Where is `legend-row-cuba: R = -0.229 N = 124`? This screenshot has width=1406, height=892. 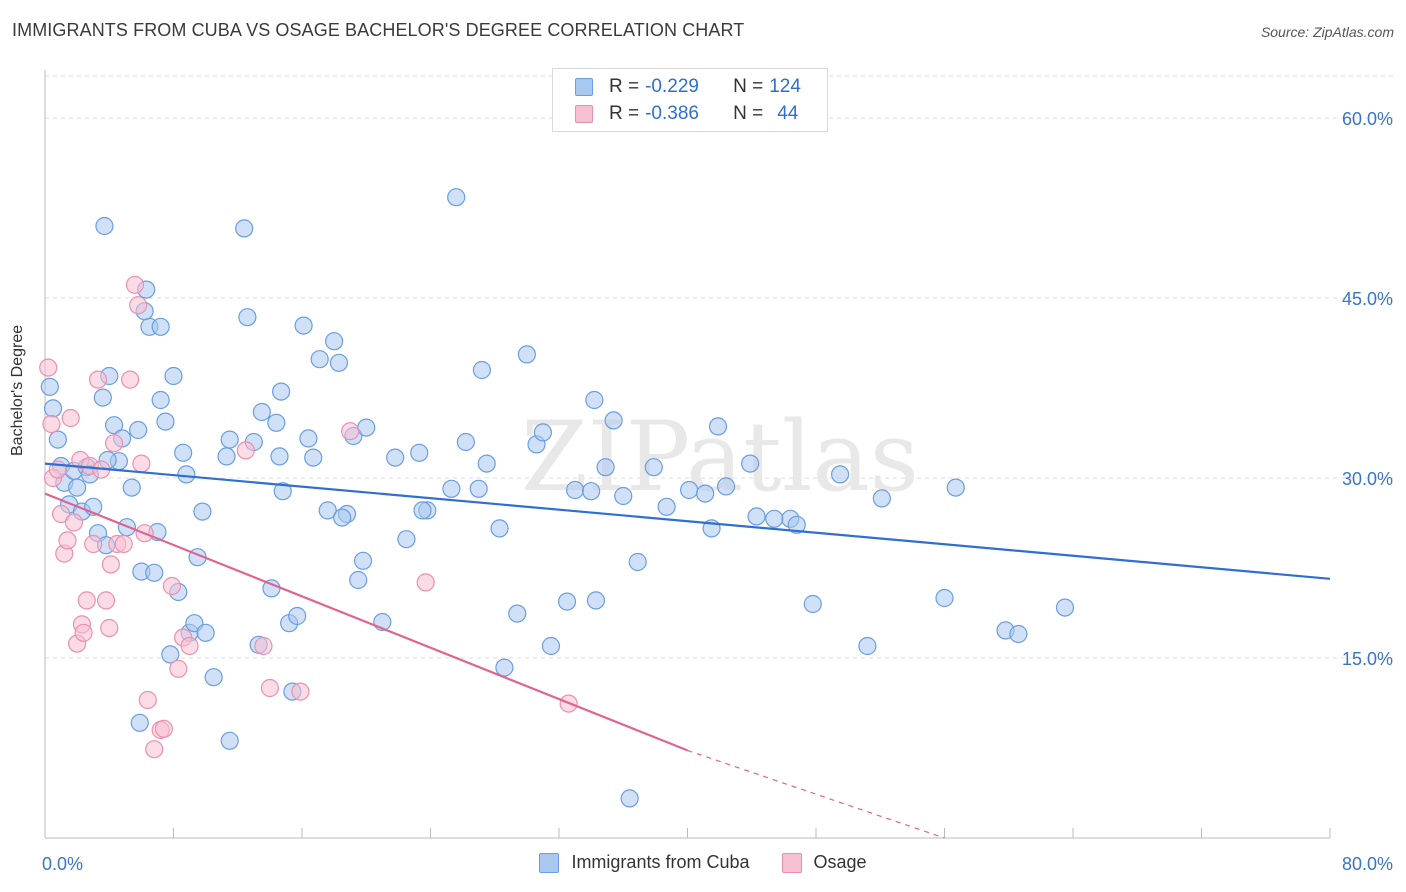
legend-row-cuba: R = -0.229 N = 124 is located at coordinates (688, 87).